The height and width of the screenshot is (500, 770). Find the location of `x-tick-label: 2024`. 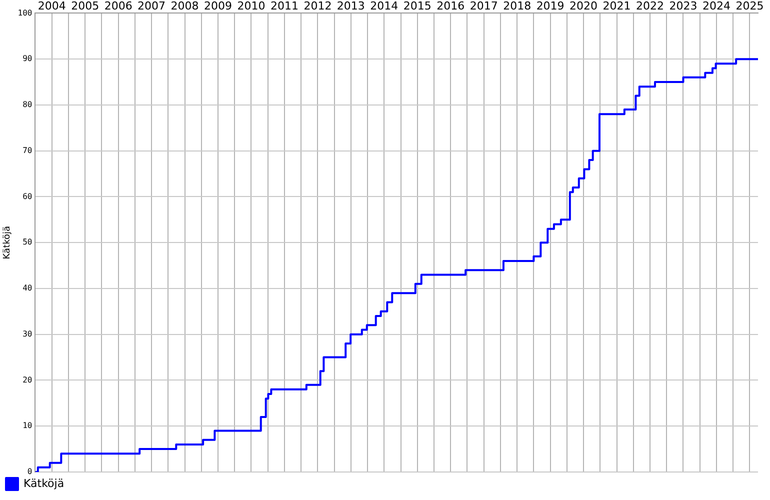

x-tick-label: 2024 is located at coordinates (716, 6).